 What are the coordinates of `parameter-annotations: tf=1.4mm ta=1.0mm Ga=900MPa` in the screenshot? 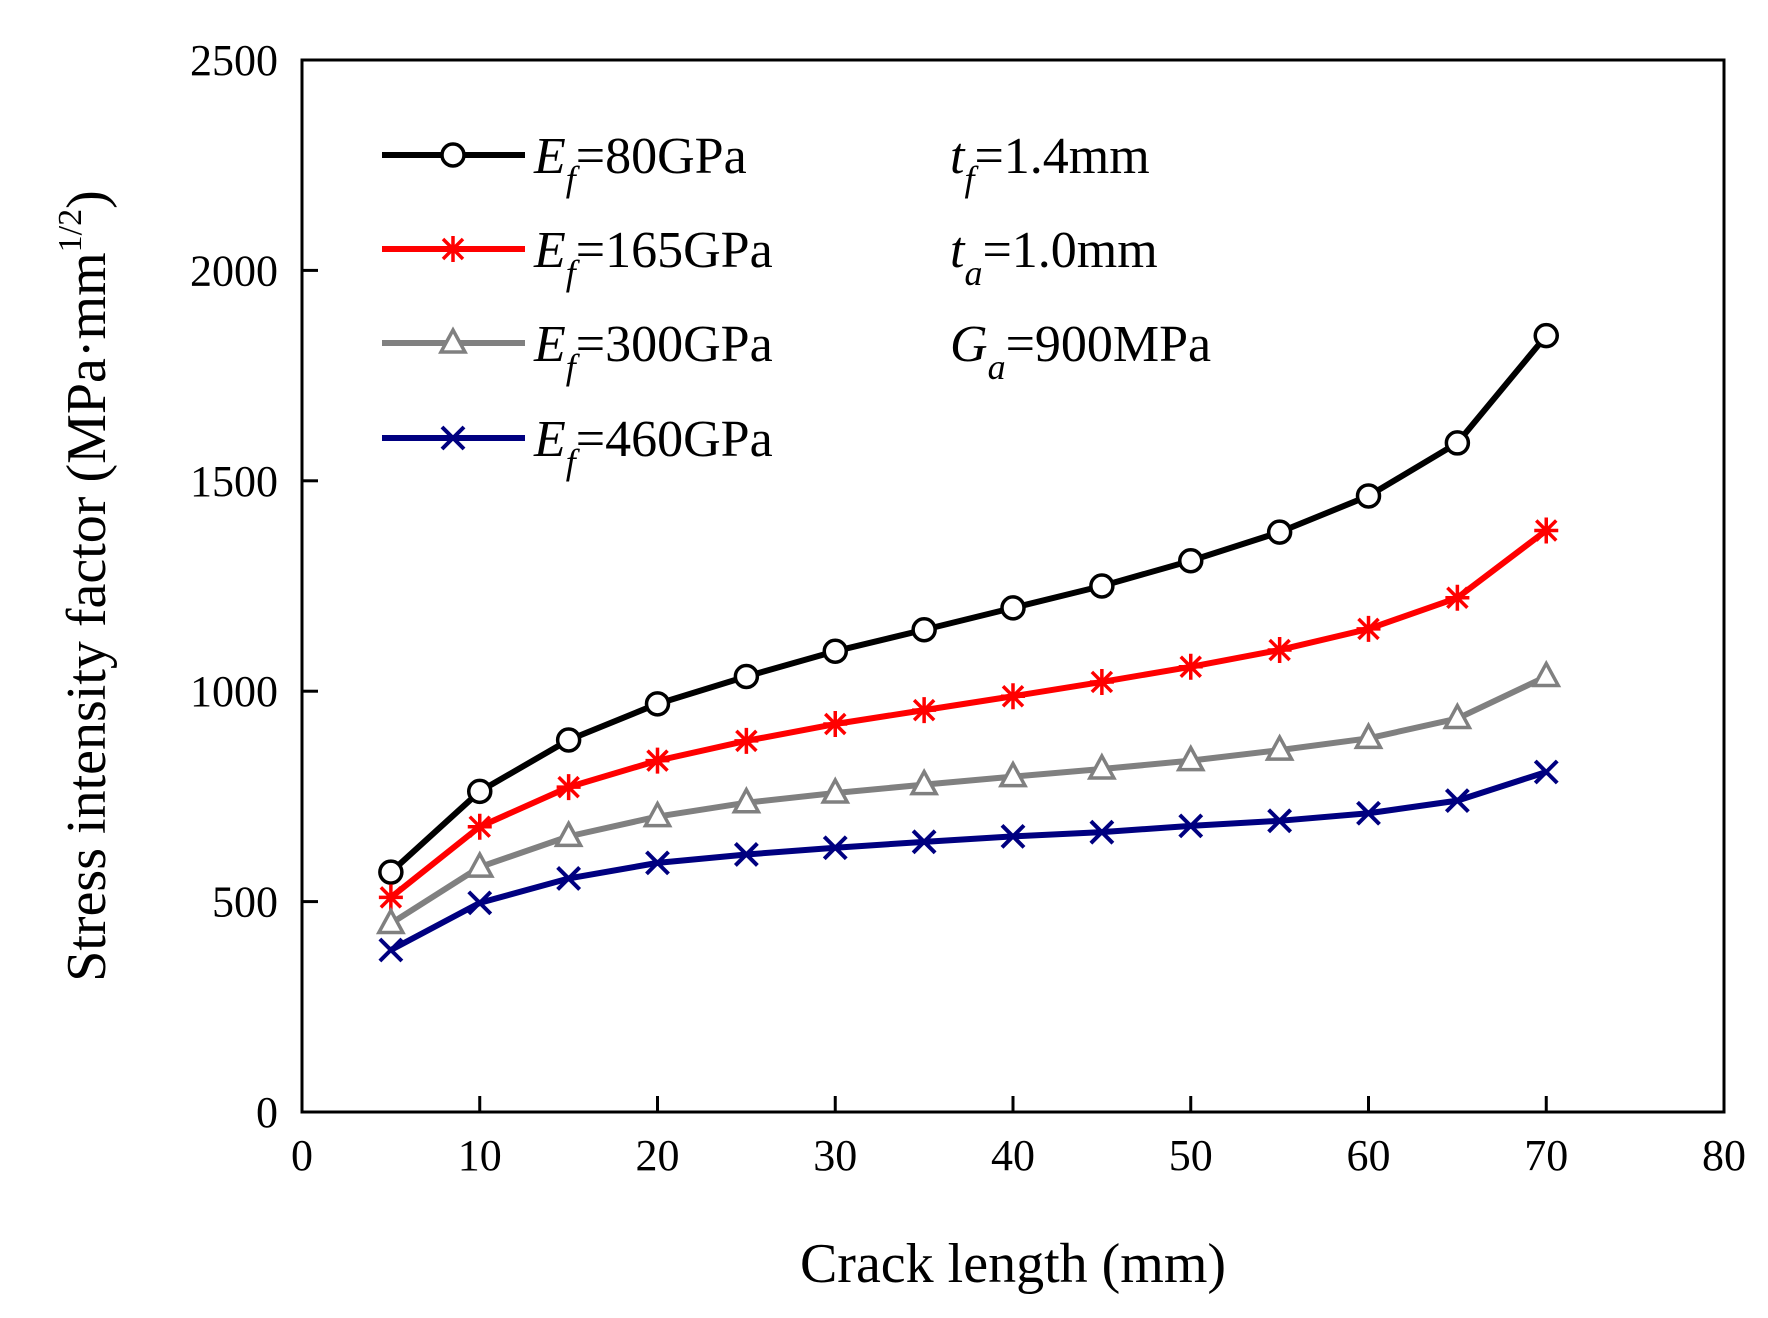 It's located at (1080, 257).